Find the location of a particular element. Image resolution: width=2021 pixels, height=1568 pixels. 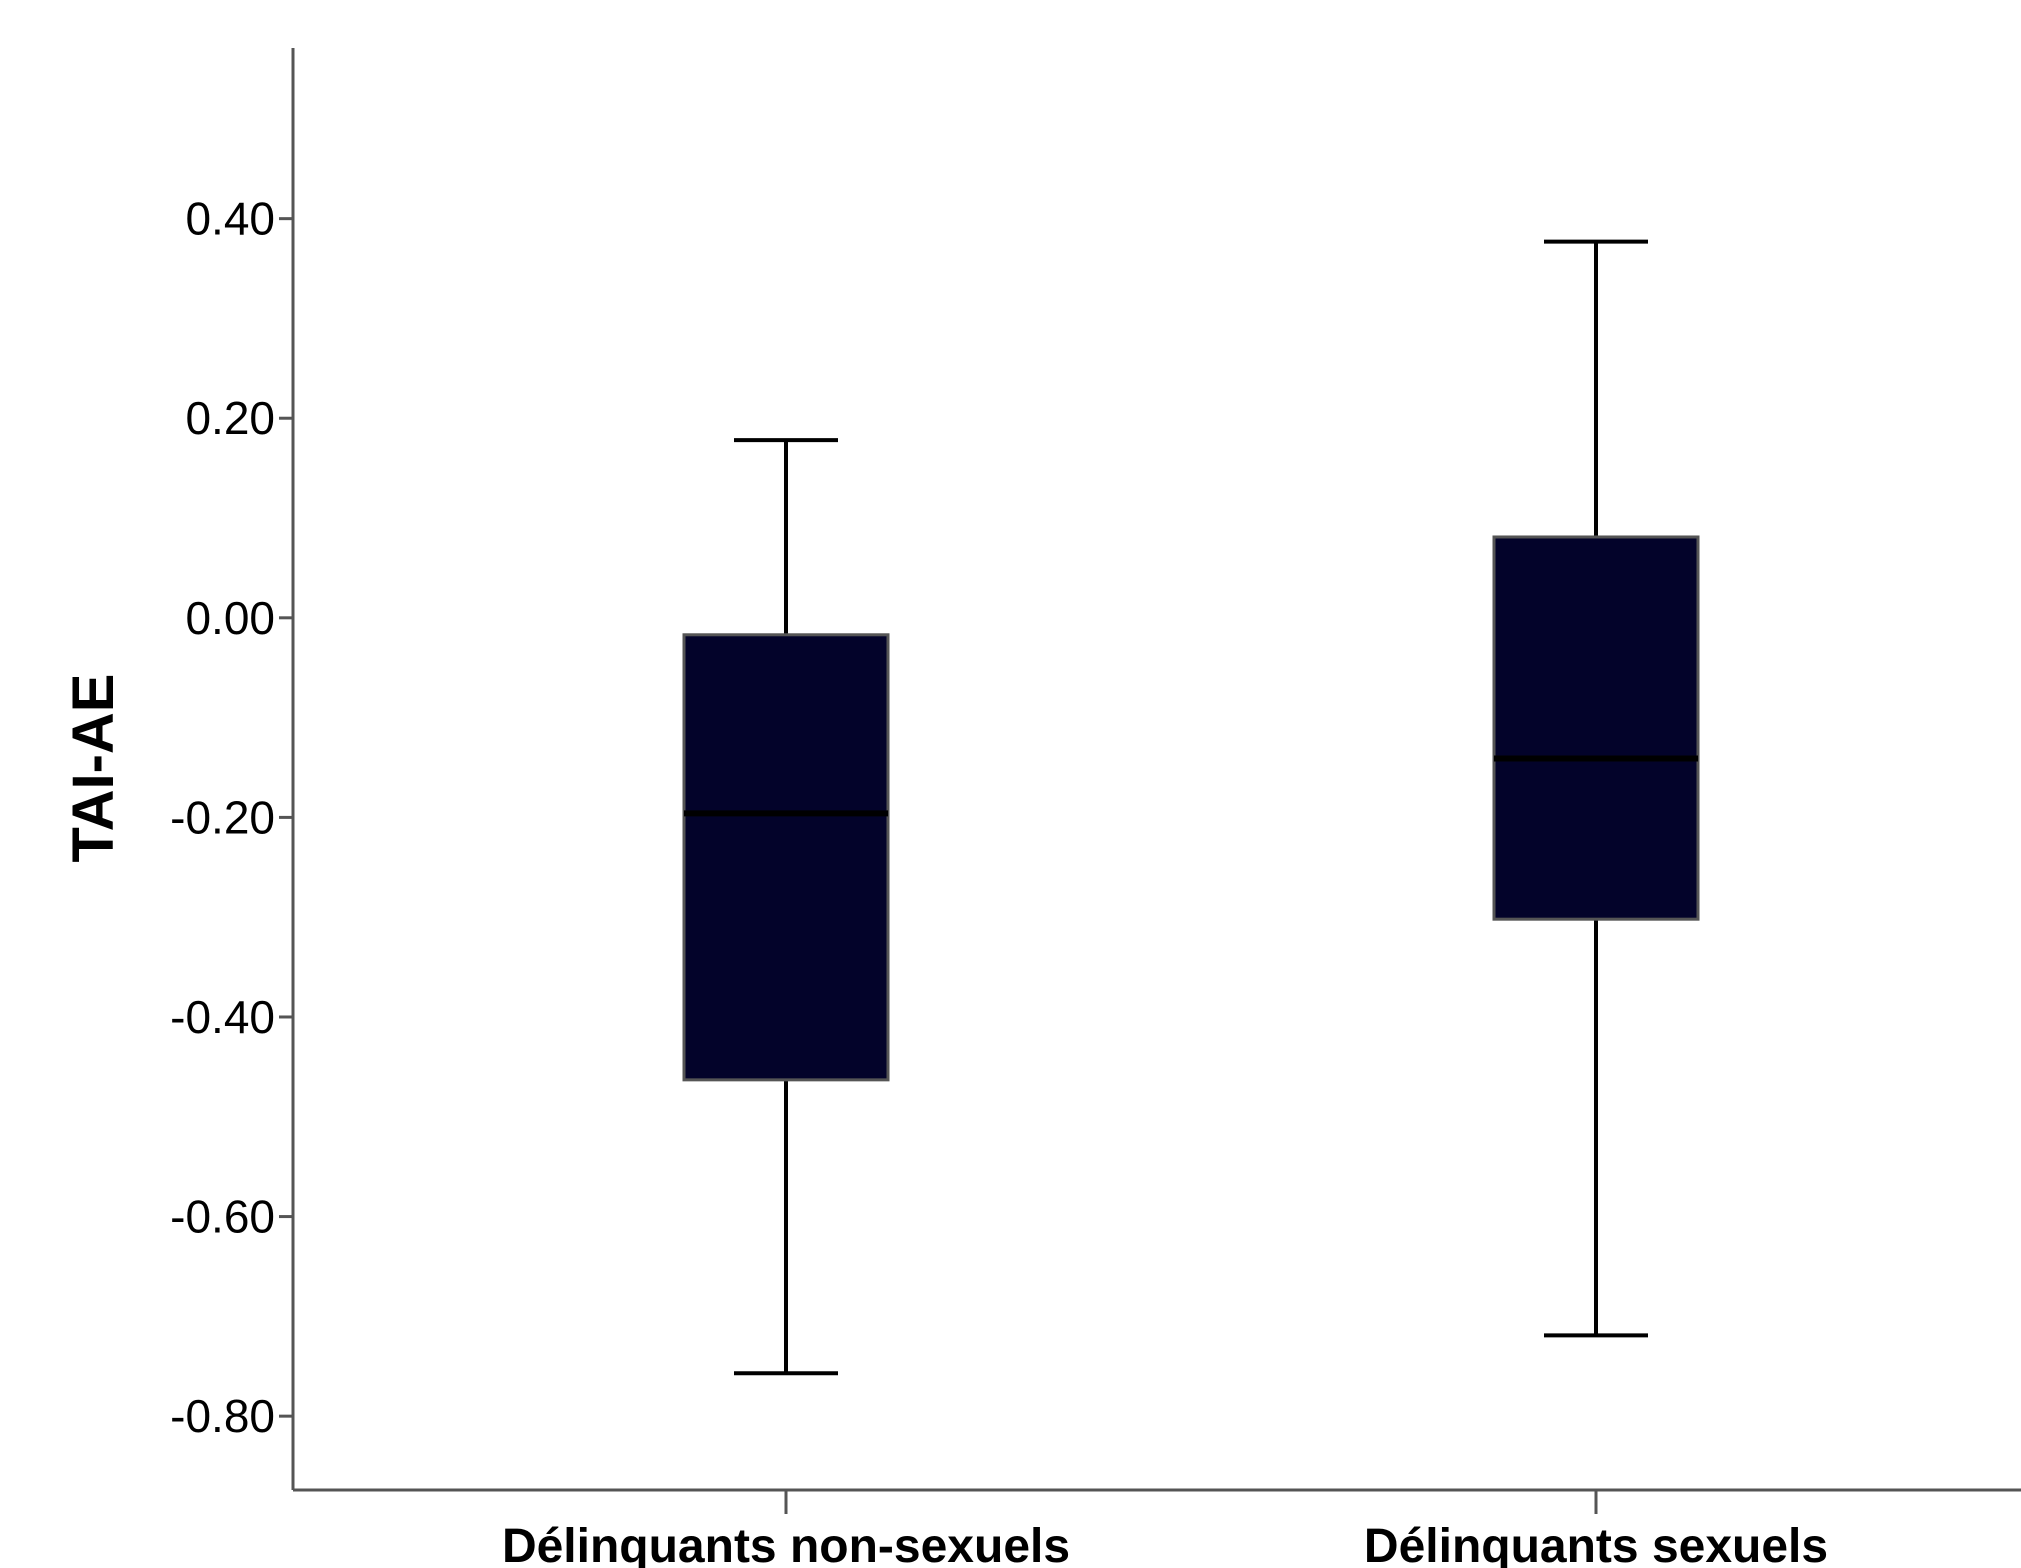

y-tick-label: 0.00 is located at coordinates (230, 618).